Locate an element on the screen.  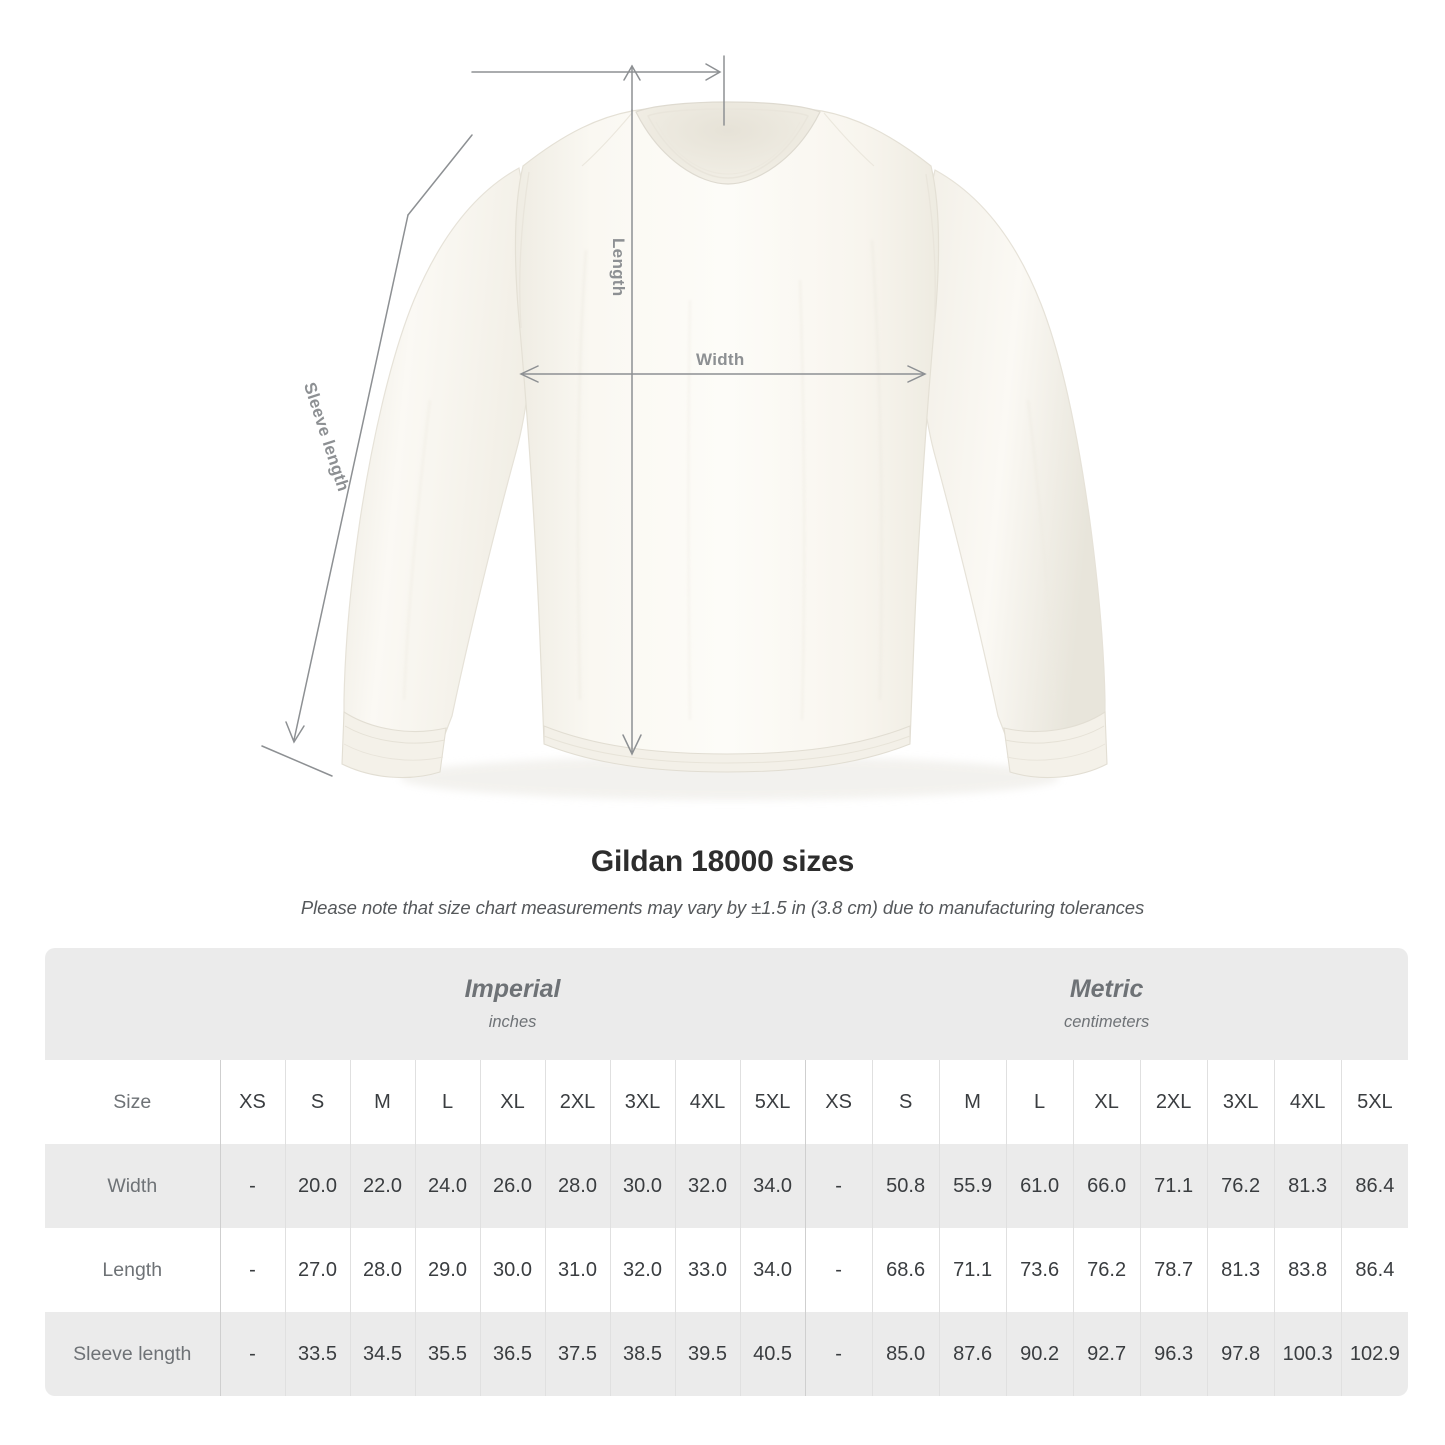
collar-rib is located at coordinates (728, 143).